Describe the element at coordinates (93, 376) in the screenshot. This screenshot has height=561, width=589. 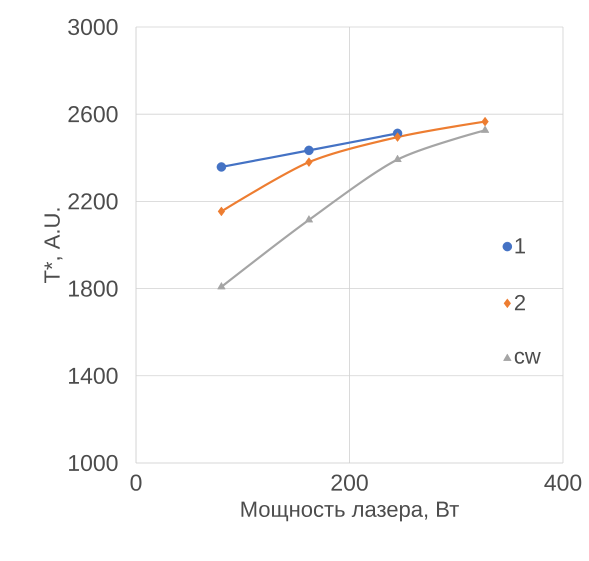
I see `y-tick-label: 1400` at that location.